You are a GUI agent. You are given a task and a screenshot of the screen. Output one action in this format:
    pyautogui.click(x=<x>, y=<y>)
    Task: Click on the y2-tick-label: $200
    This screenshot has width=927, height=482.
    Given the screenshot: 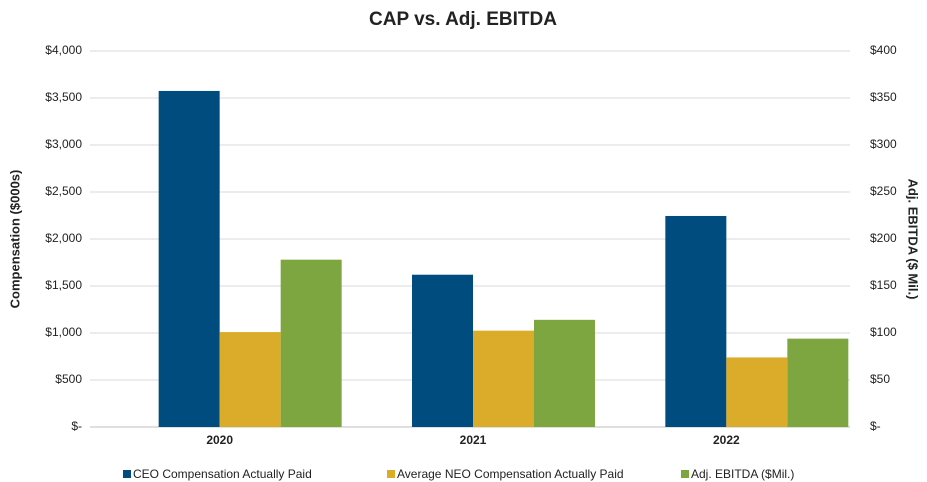 What is the action you would take?
    pyautogui.click(x=883, y=238)
    